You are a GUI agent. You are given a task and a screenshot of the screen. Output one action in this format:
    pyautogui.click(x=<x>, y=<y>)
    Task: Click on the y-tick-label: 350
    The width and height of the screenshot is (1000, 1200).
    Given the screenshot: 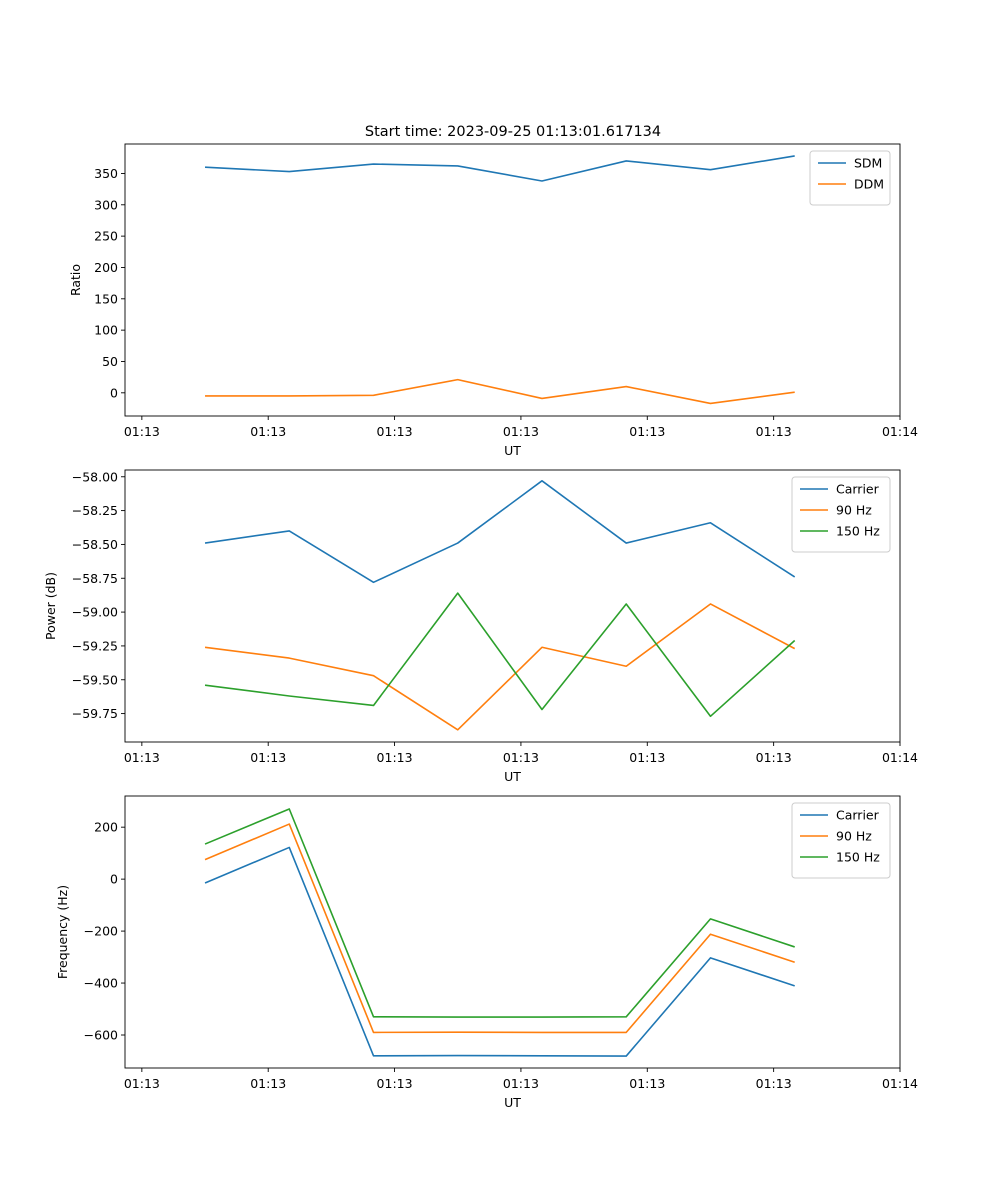 What is the action you would take?
    pyautogui.click(x=106, y=173)
    